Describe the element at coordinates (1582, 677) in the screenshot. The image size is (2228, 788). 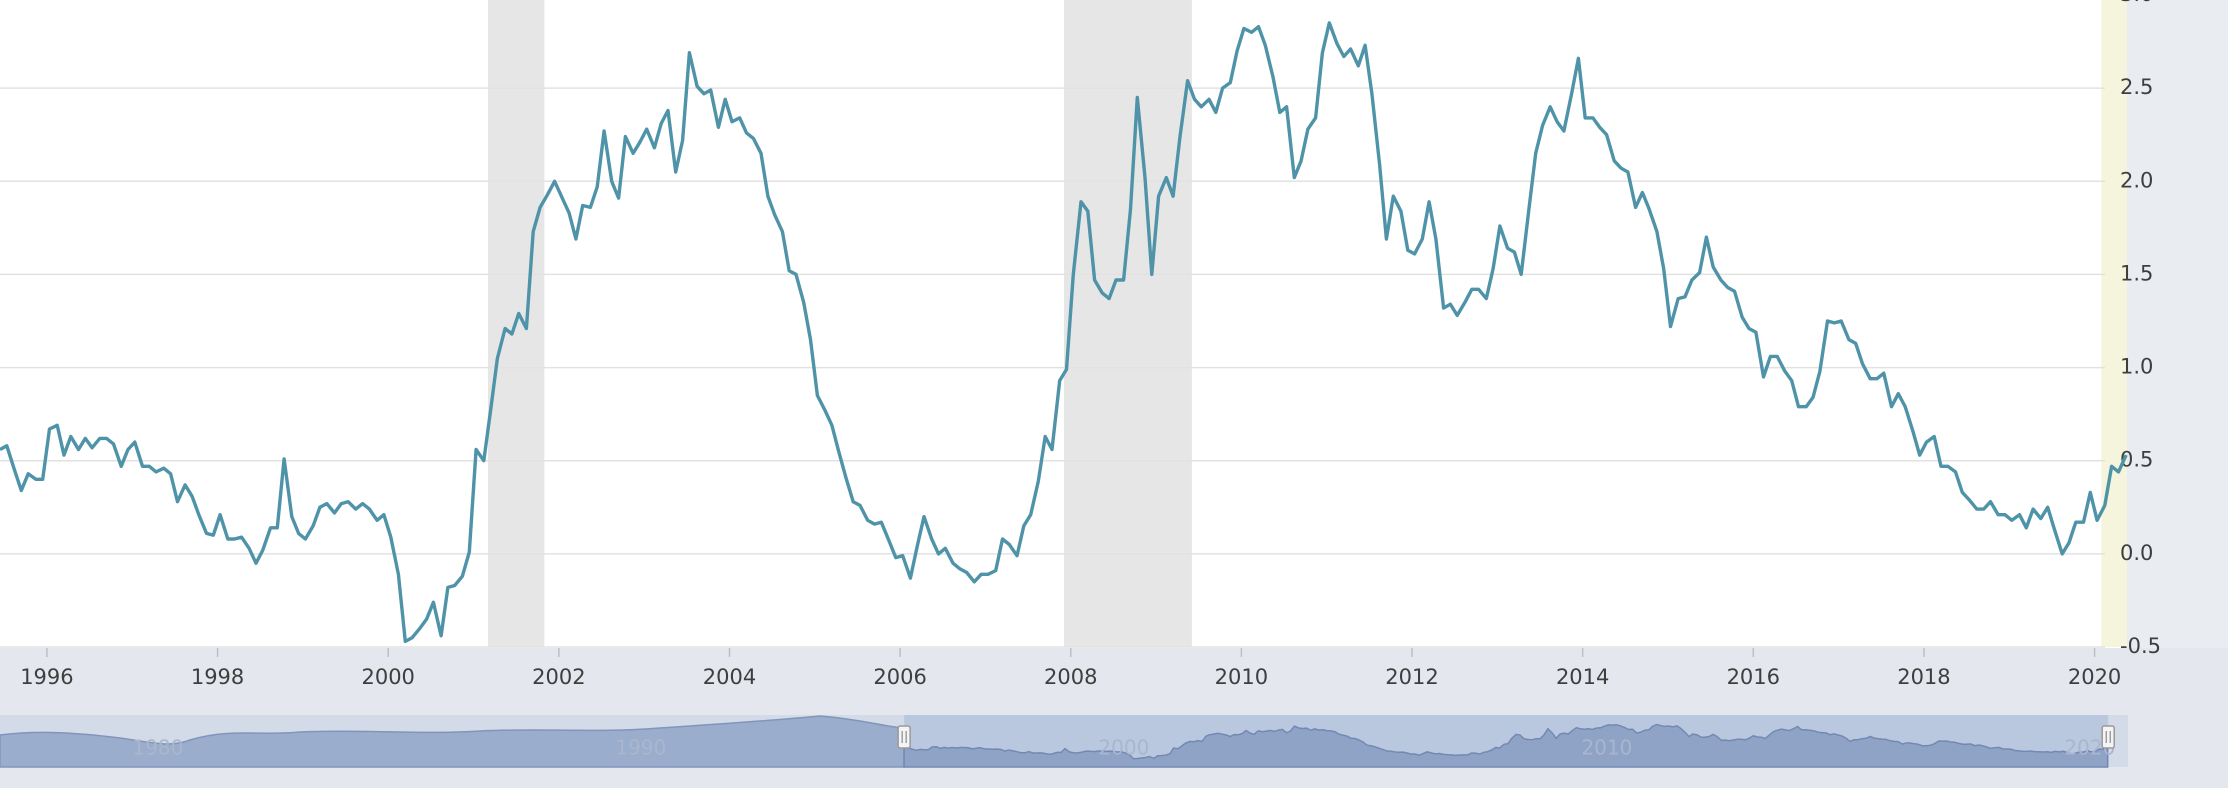
I see `x-tick-label: 2014` at that location.